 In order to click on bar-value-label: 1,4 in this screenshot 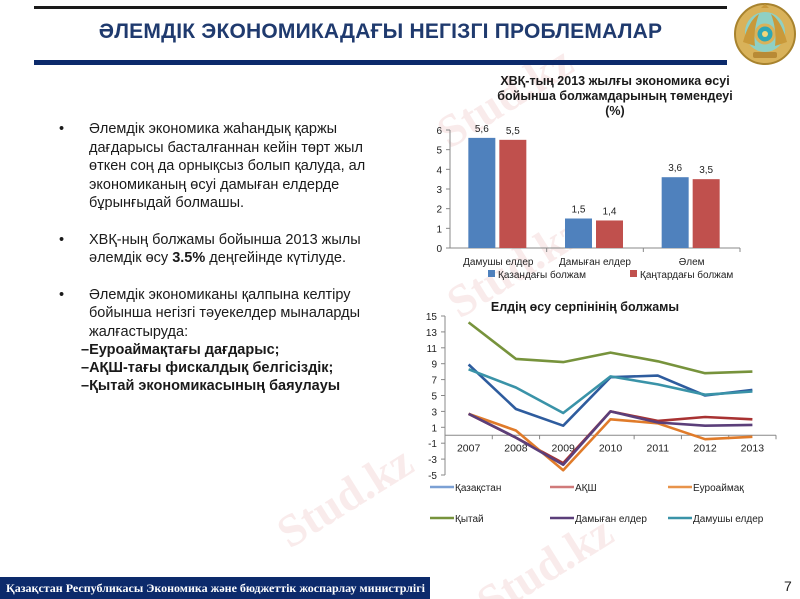, I will do `click(610, 211)`.